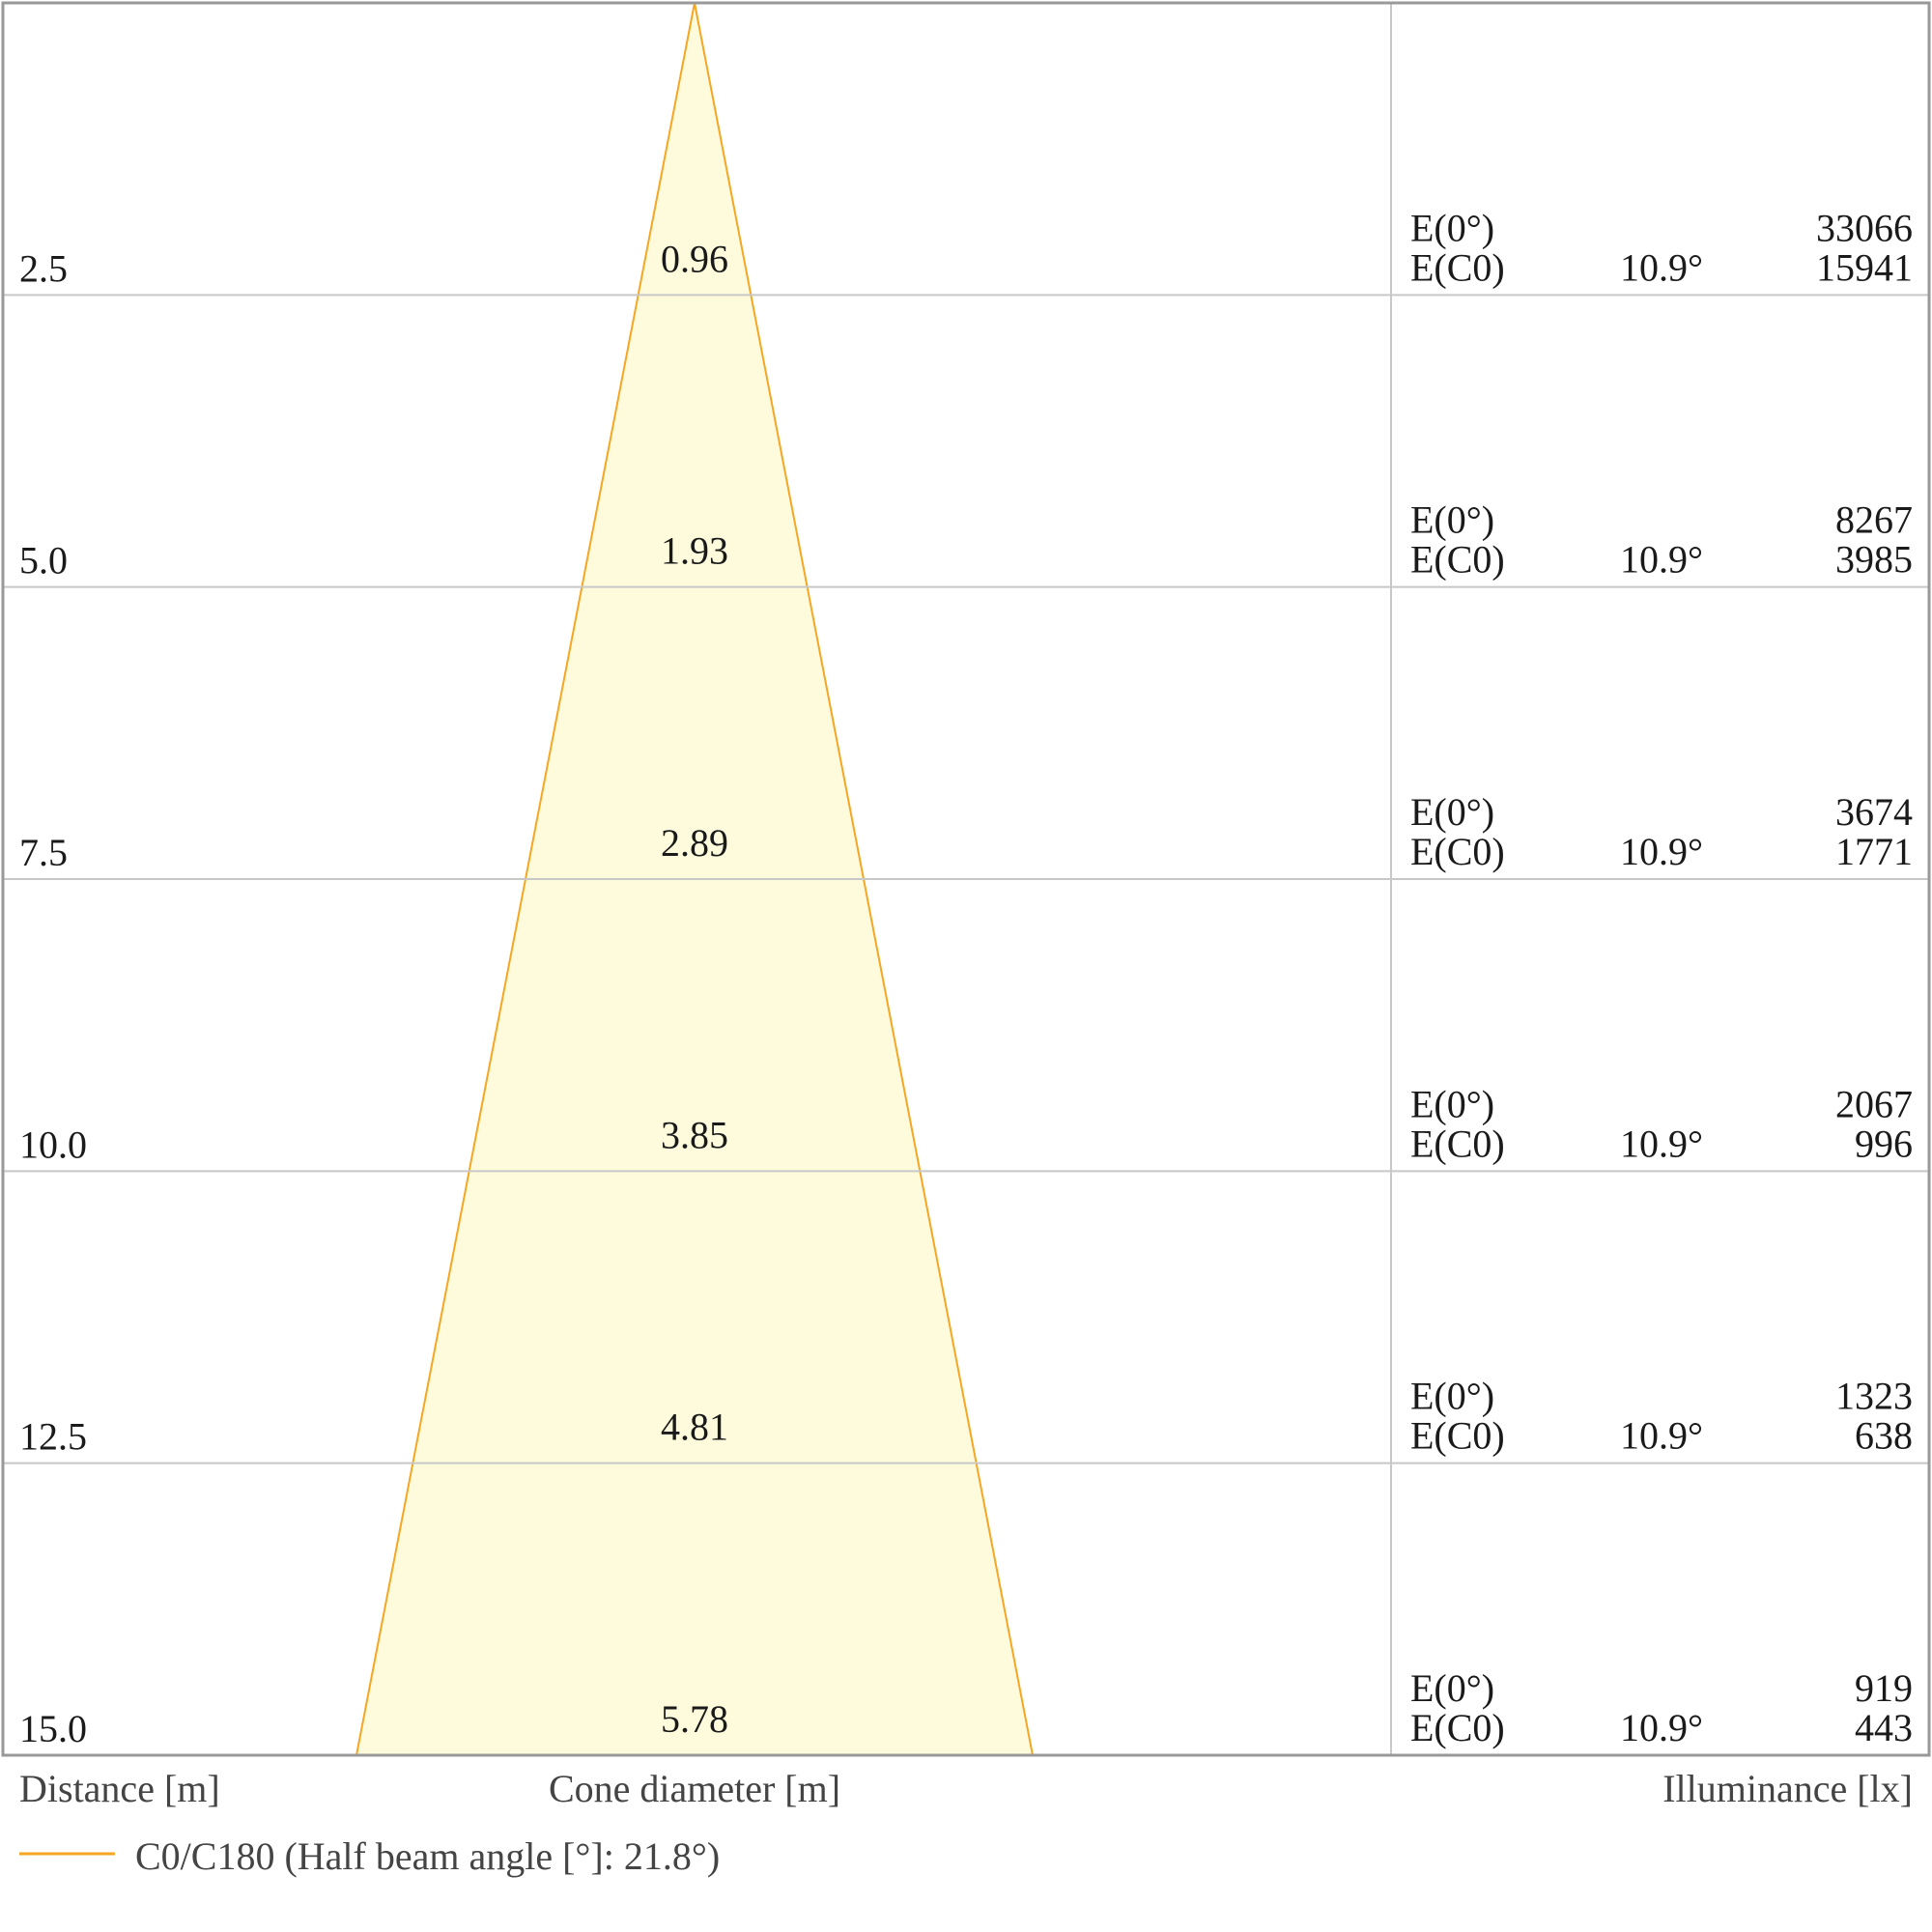 The height and width of the screenshot is (1932, 1932). What do you see at coordinates (53, 1437) in the screenshot?
I see `distance-label: 12.5` at bounding box center [53, 1437].